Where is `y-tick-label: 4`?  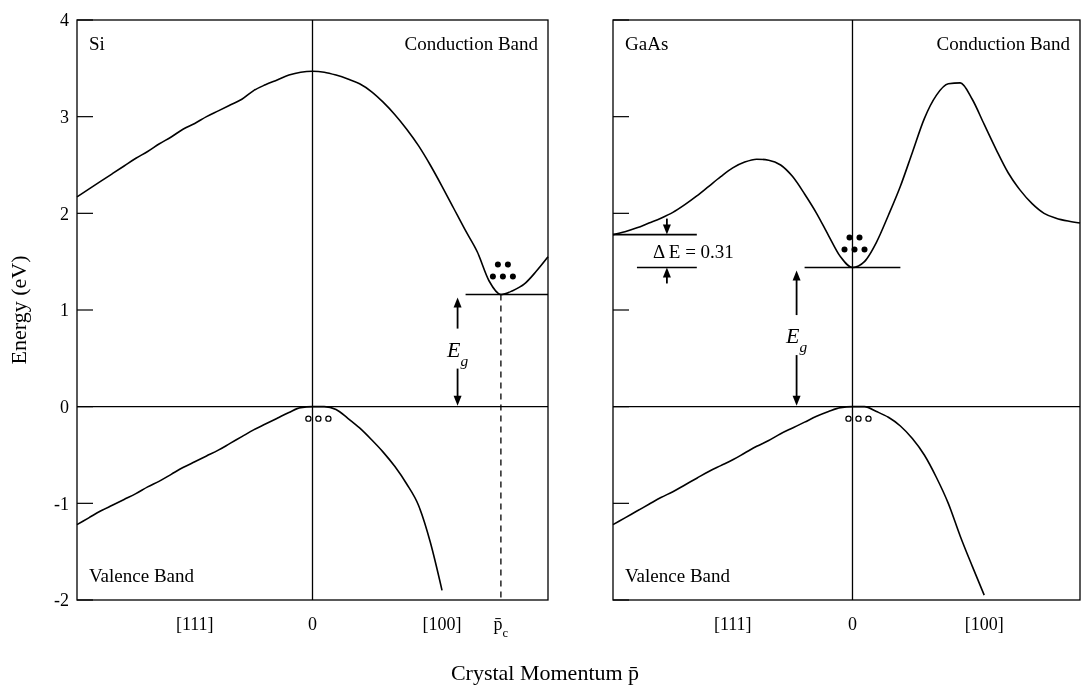 y-tick-label: 4 is located at coordinates (64, 20).